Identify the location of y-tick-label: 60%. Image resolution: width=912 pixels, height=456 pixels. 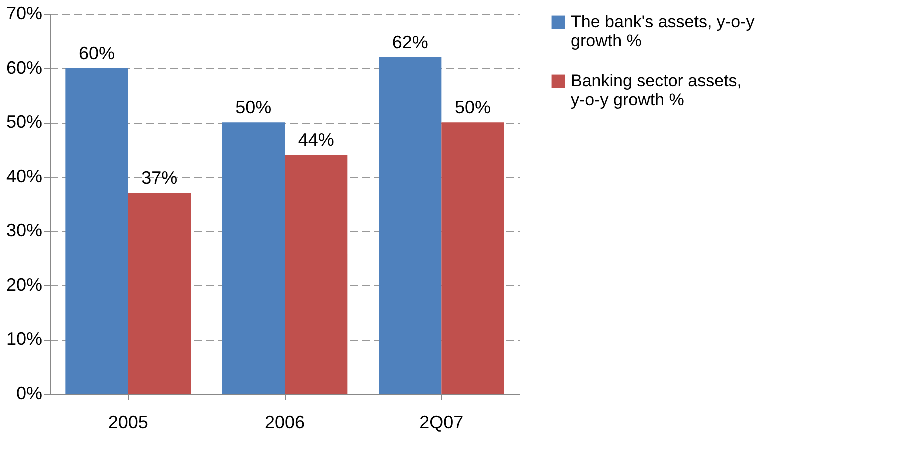
(24, 68).